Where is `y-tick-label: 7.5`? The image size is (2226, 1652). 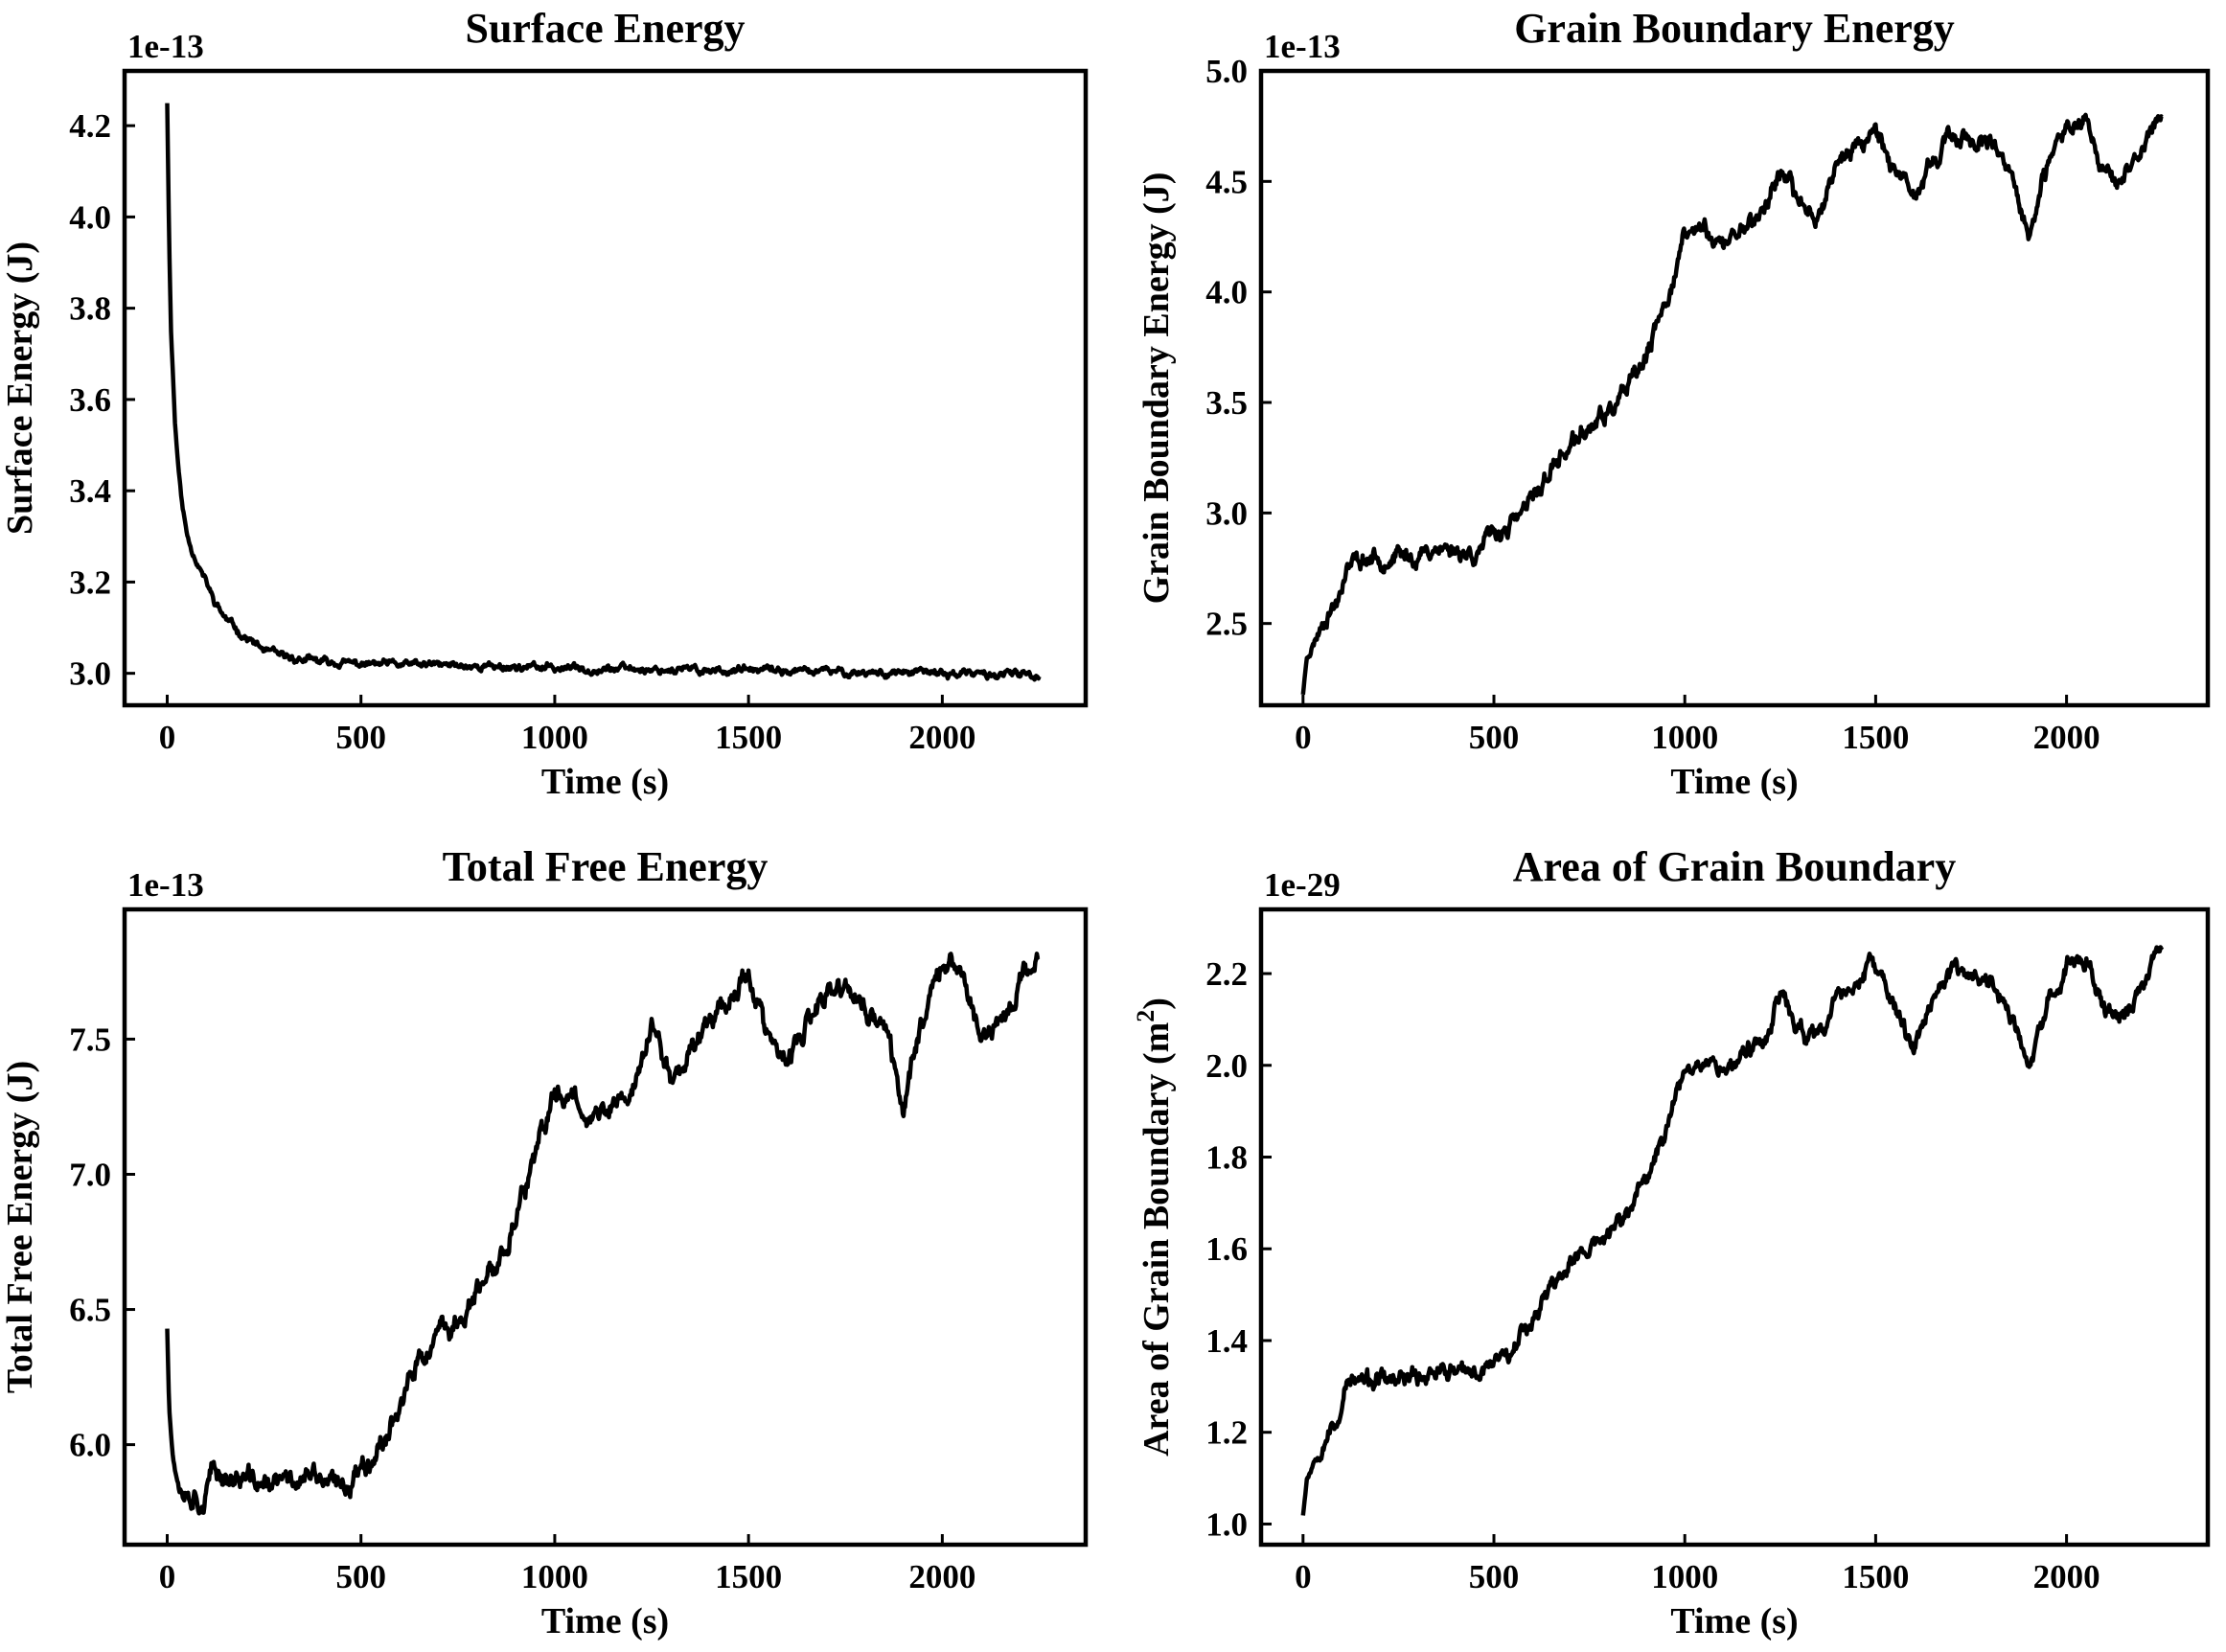 y-tick-label: 7.5 is located at coordinates (90, 1039).